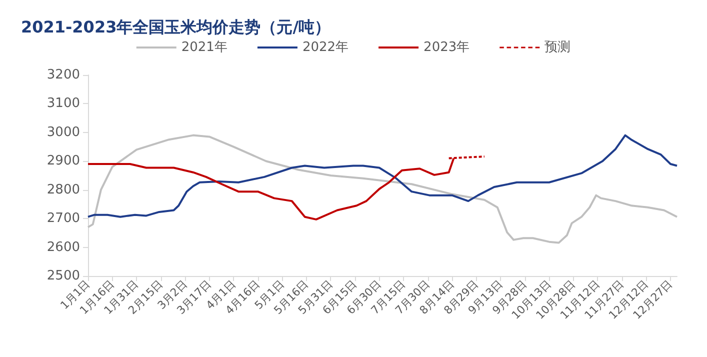 The height and width of the screenshot is (357, 707). I want to click on y-tick-label: 3000, so click(63, 132).